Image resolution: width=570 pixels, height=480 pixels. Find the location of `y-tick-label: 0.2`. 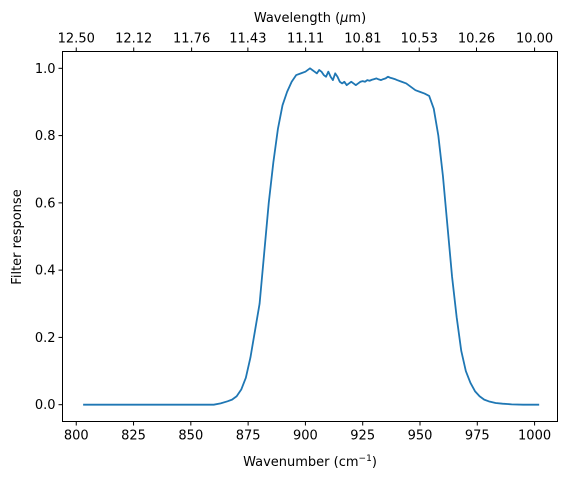

y-tick-label: 0.2 is located at coordinates (45, 338).